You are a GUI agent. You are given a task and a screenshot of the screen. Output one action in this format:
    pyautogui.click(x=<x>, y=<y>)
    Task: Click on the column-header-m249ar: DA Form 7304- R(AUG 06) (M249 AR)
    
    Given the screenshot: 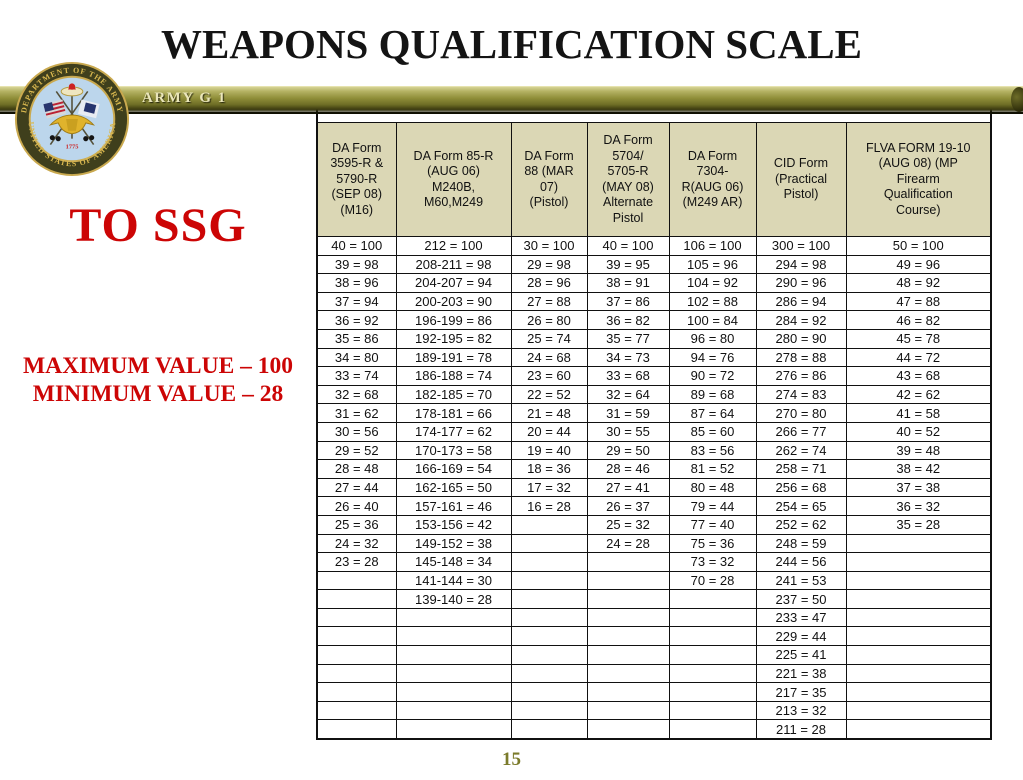 What is the action you would take?
    pyautogui.click(x=712, y=179)
    